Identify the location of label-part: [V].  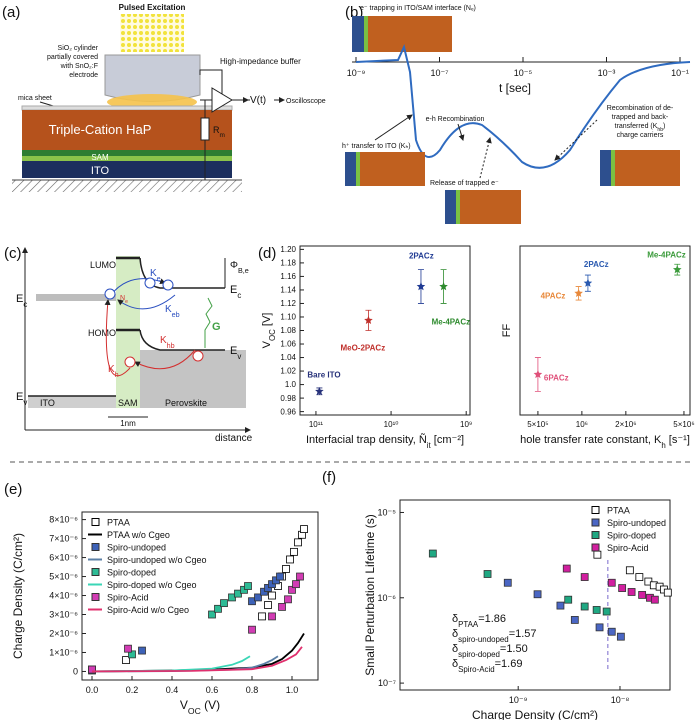
(267, 321).